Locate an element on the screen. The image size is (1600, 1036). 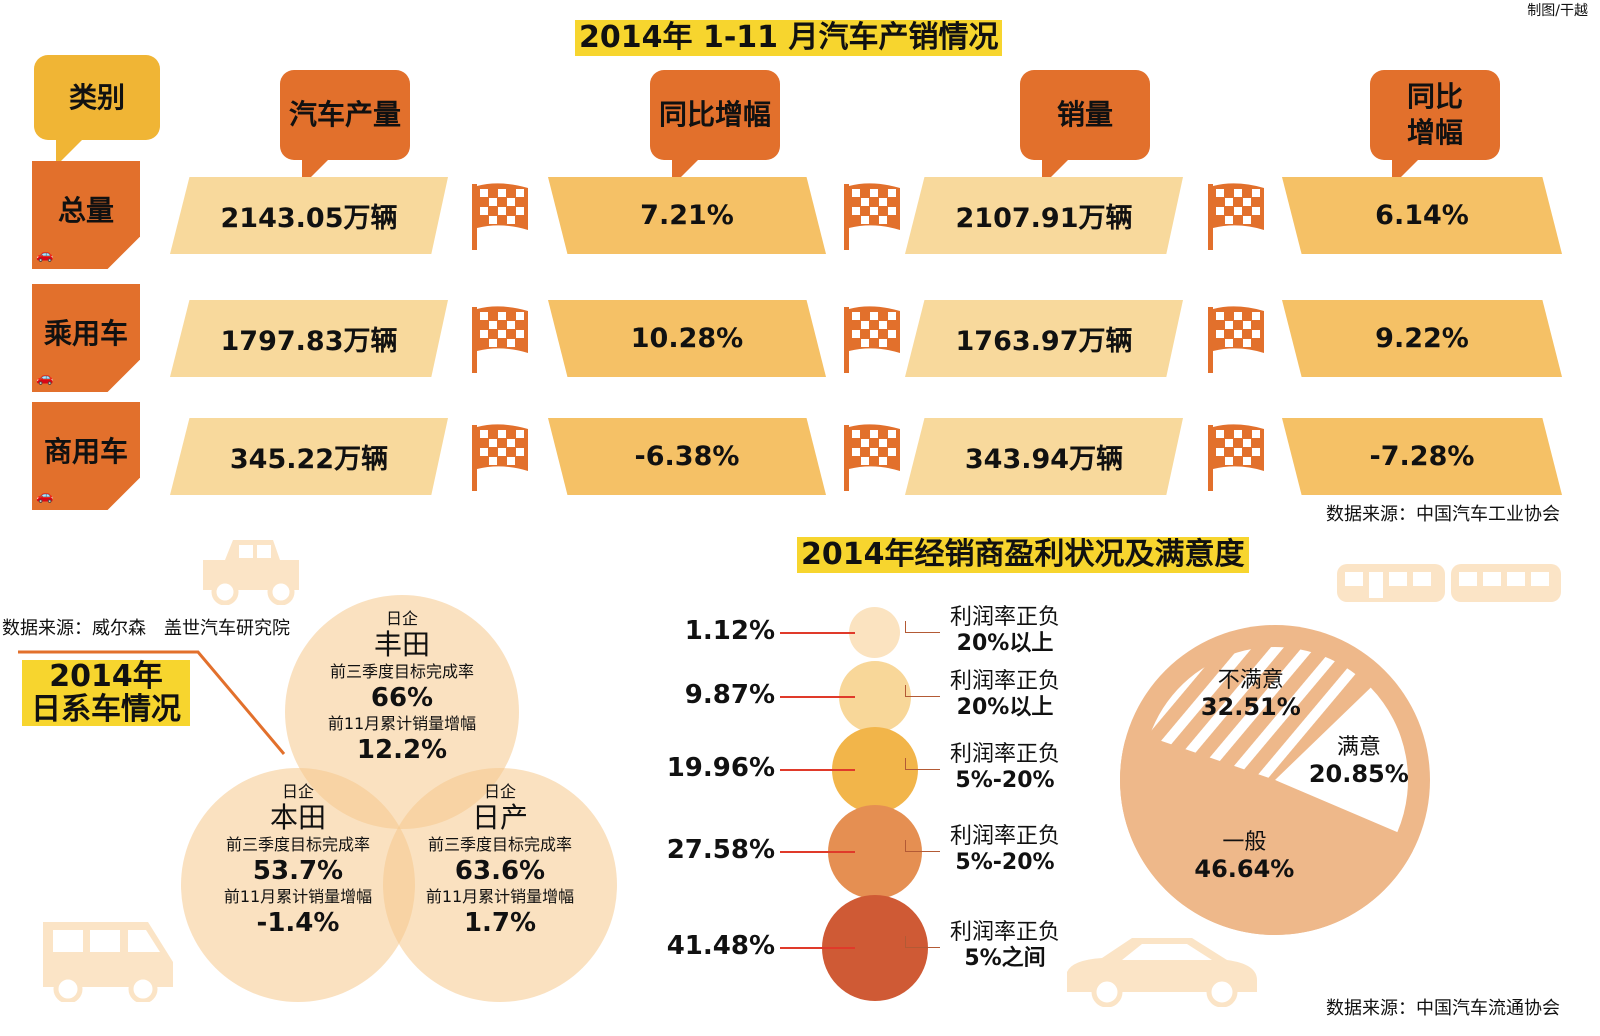
table-cell: 2107.91万辆 is located at coordinates (1044, 215).